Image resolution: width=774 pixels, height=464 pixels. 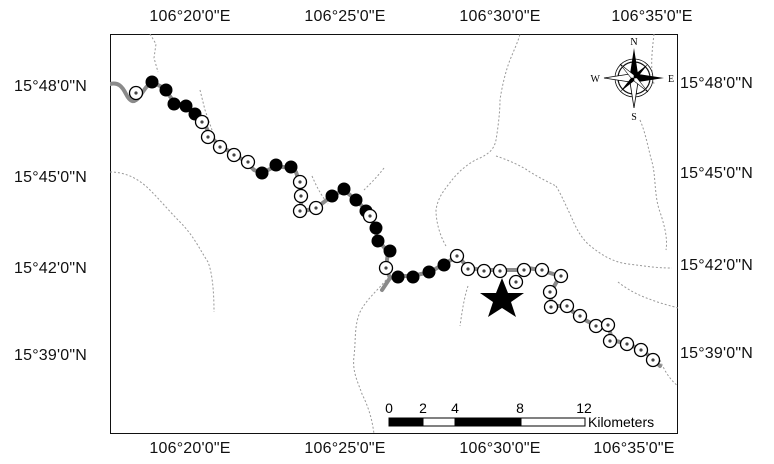 What do you see at coordinates (627, 71) in the screenshot?
I see `compass-needle-nw` at bounding box center [627, 71].